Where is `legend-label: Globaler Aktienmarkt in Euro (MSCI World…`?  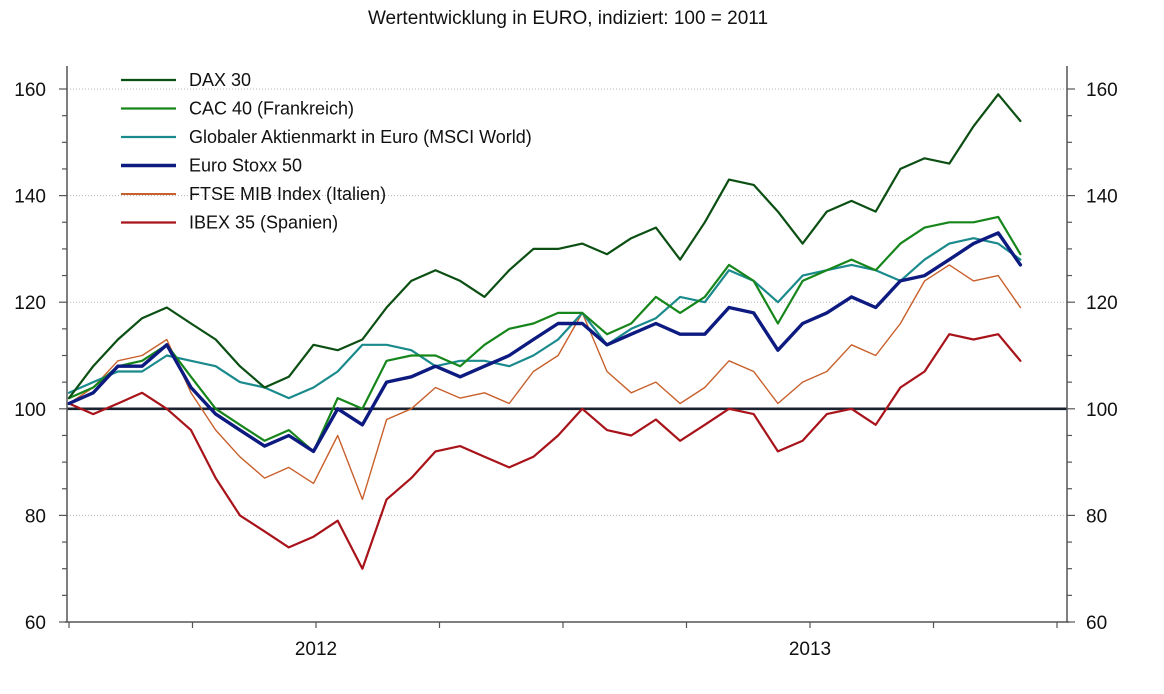
legend-label: Globaler Aktienmarkt in Euro (MSCI World… is located at coordinates (360, 137).